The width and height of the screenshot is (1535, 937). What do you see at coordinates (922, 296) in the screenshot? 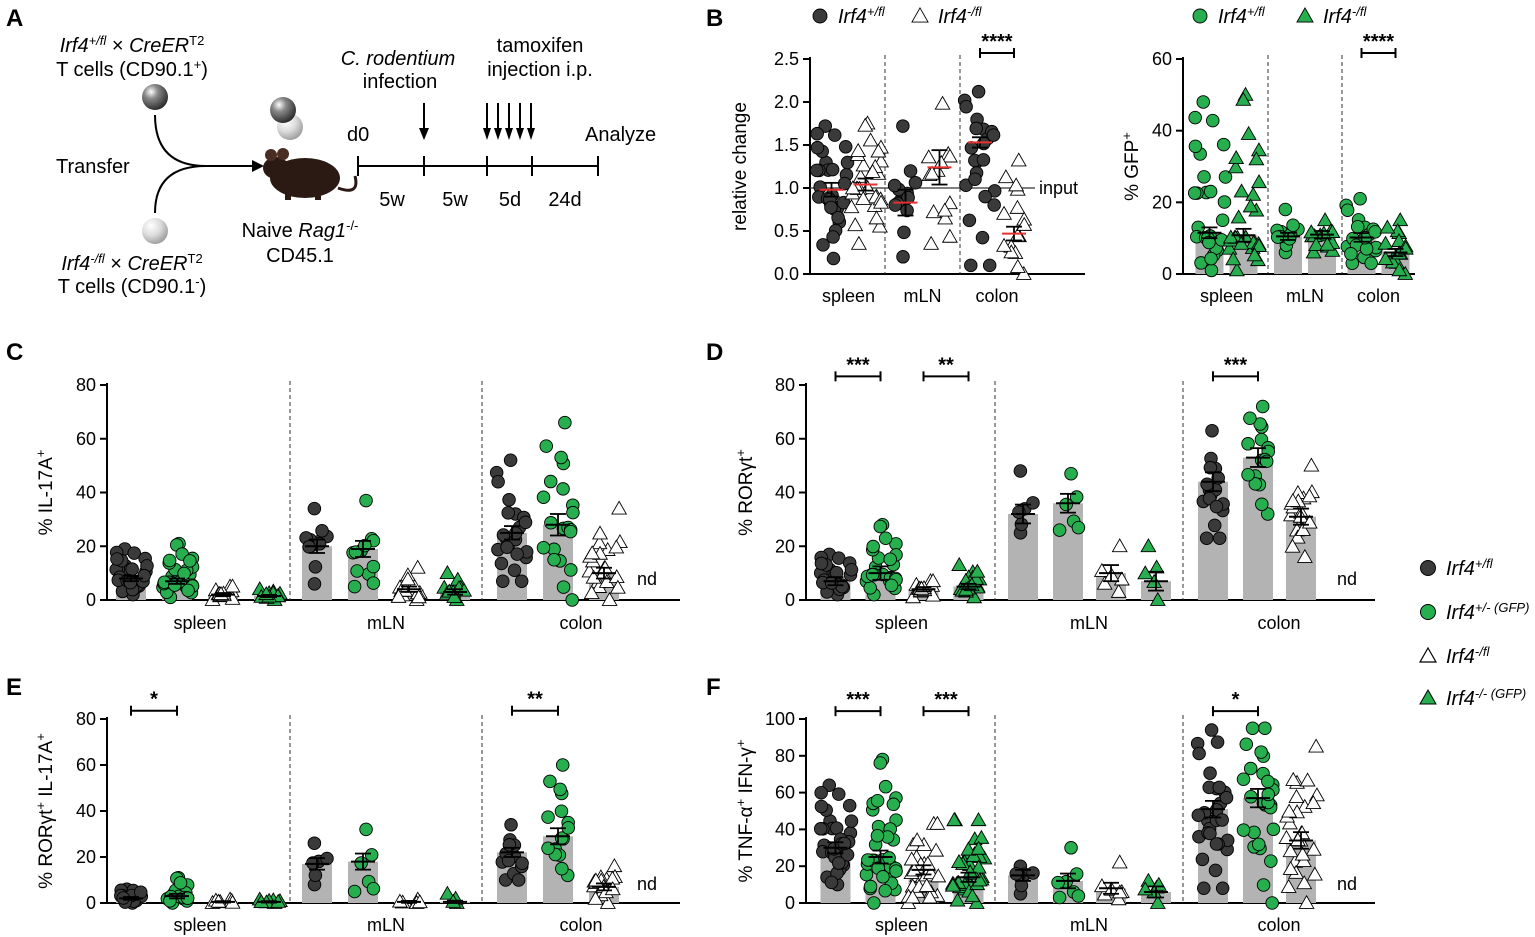
I see `x-category-label: mLN` at bounding box center [922, 296].